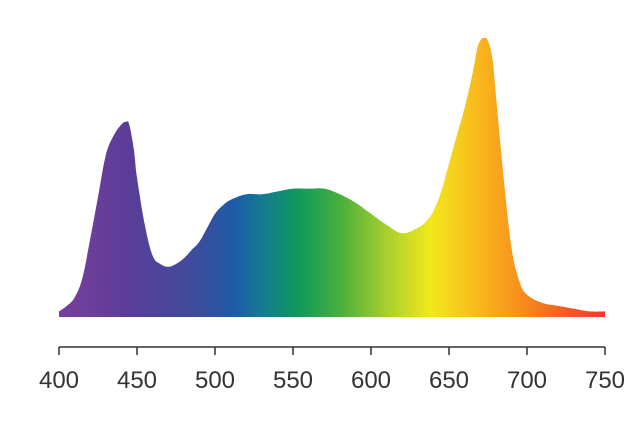  What do you see at coordinates (527, 380) in the screenshot?
I see `x-tick-label: 700` at bounding box center [527, 380].